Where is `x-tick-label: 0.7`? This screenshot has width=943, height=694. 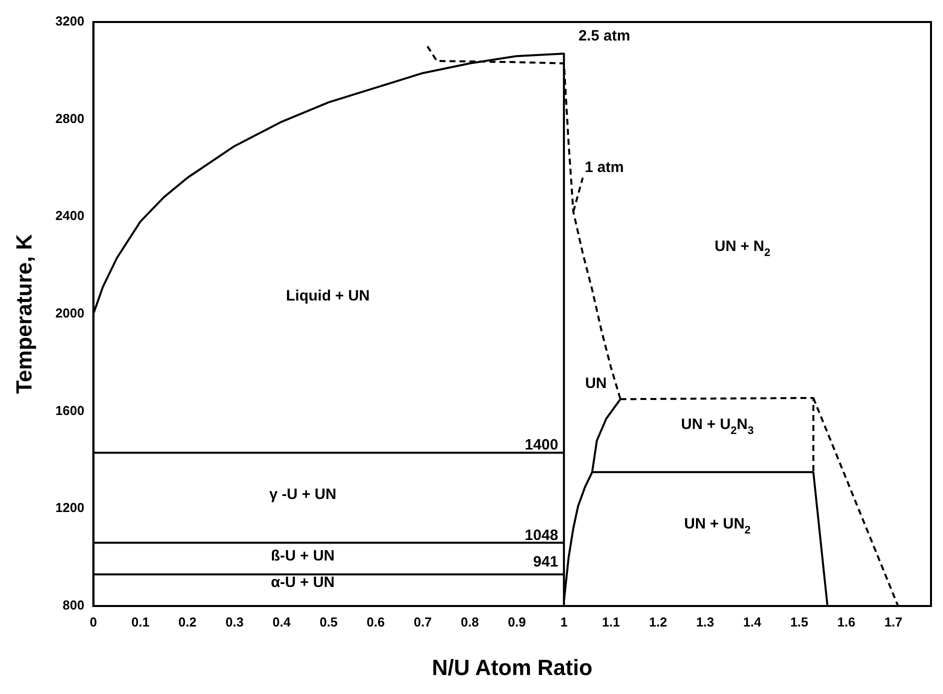 x-tick-label: 0.7 is located at coordinates (423, 622).